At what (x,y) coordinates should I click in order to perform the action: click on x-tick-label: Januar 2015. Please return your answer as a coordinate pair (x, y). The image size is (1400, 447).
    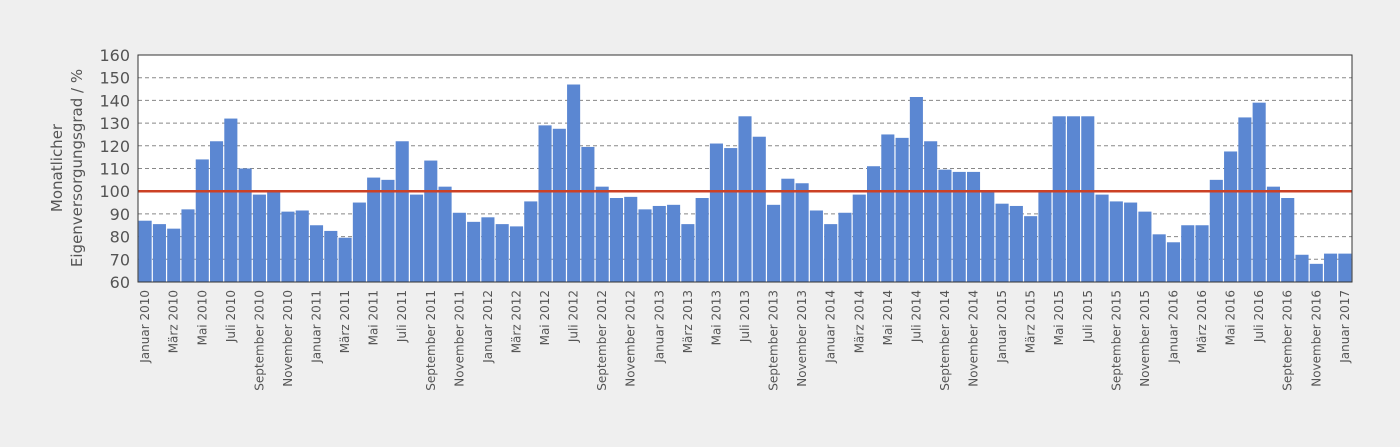
    Looking at the image, I should click on (1002, 327).